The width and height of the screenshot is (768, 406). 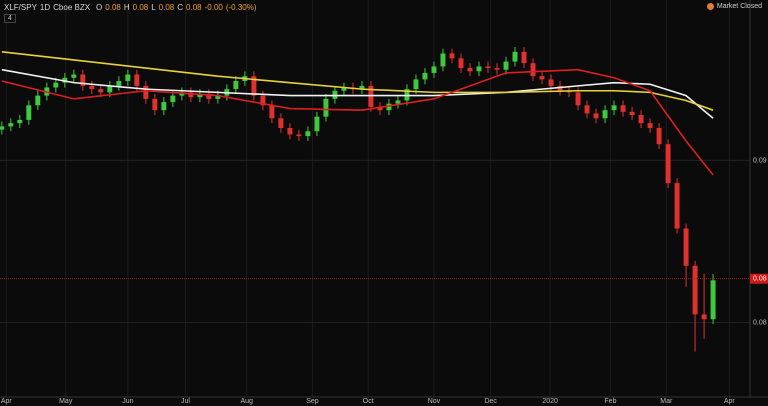 I want to click on ohlc-key: H, so click(x=126, y=7).